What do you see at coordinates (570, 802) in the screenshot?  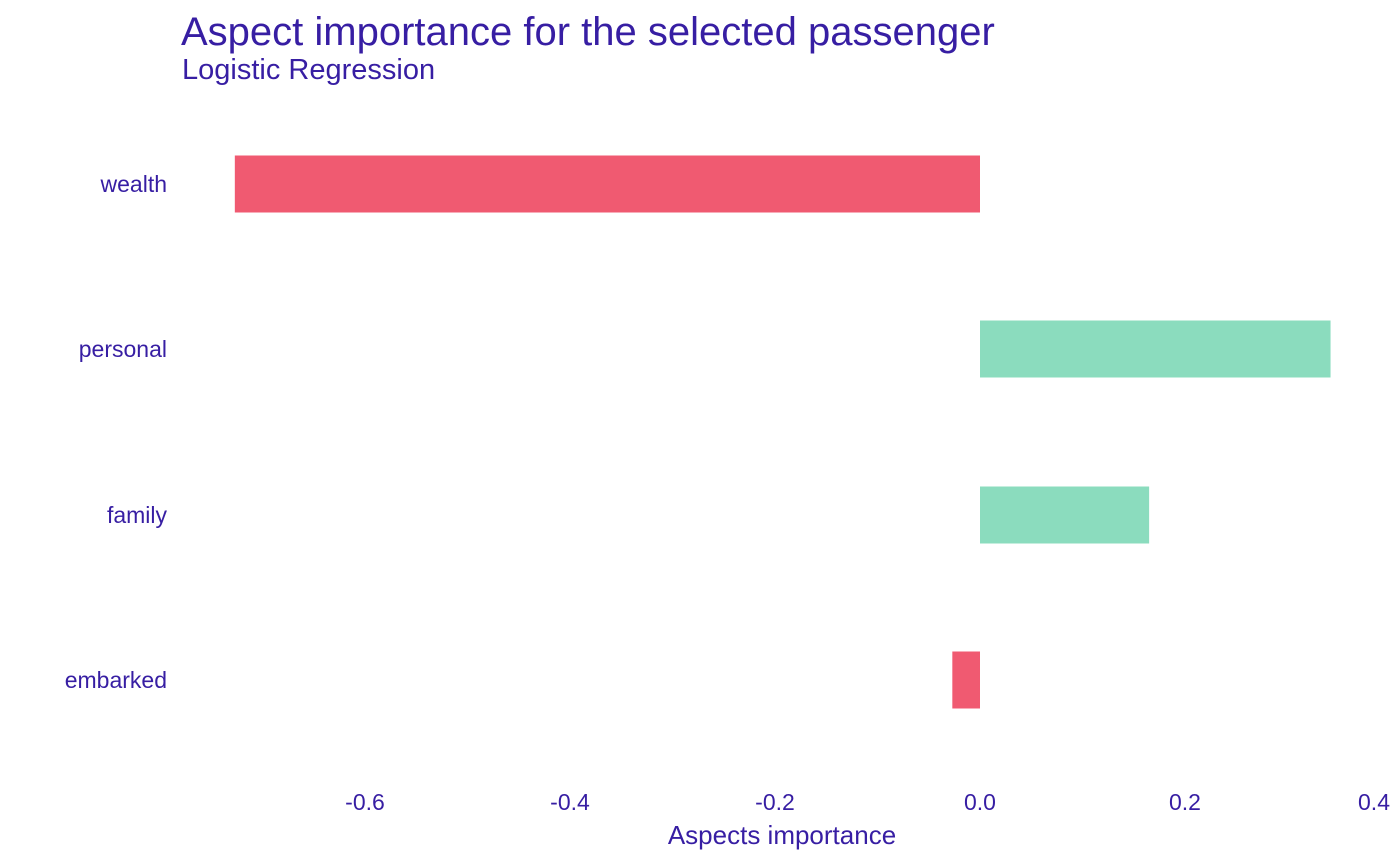 I see `x-tick-label: -0.4` at bounding box center [570, 802].